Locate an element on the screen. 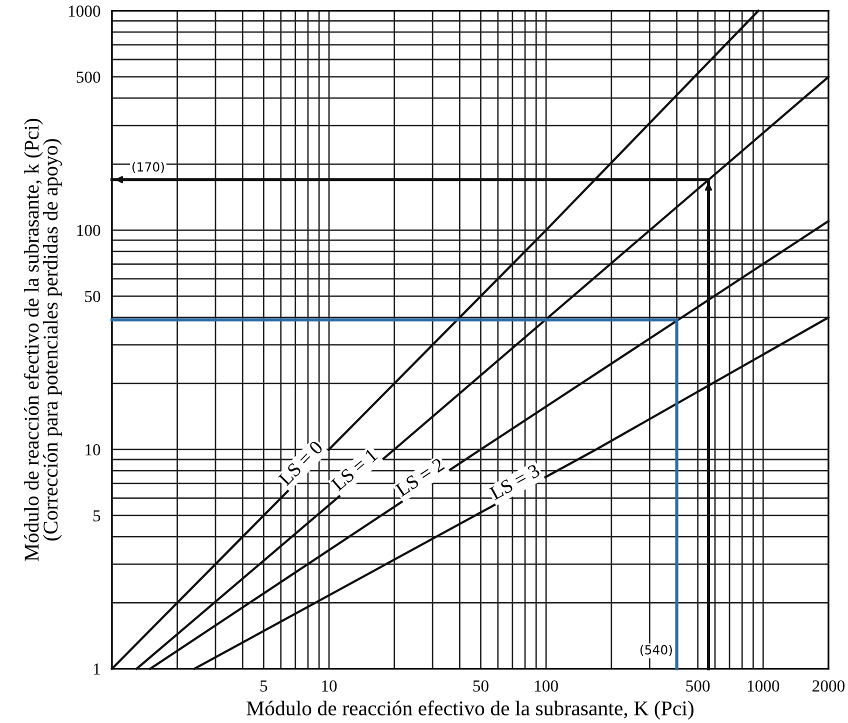  y-tick-label: 50 is located at coordinates (92, 296).